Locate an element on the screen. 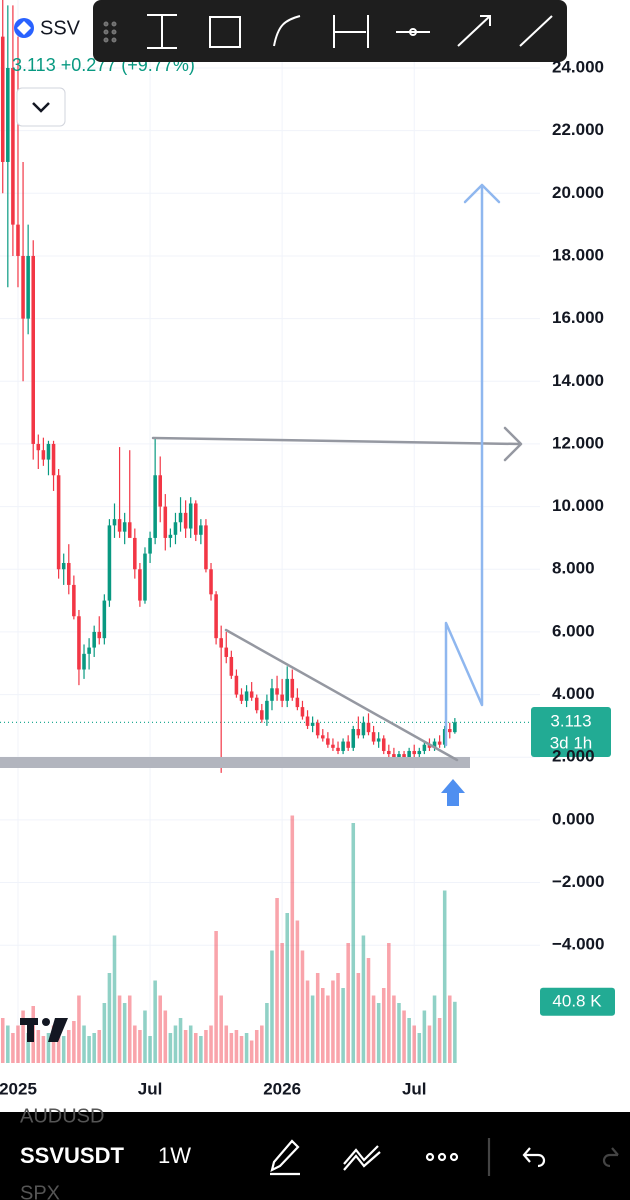  tool-line is located at coordinates (536, 31).